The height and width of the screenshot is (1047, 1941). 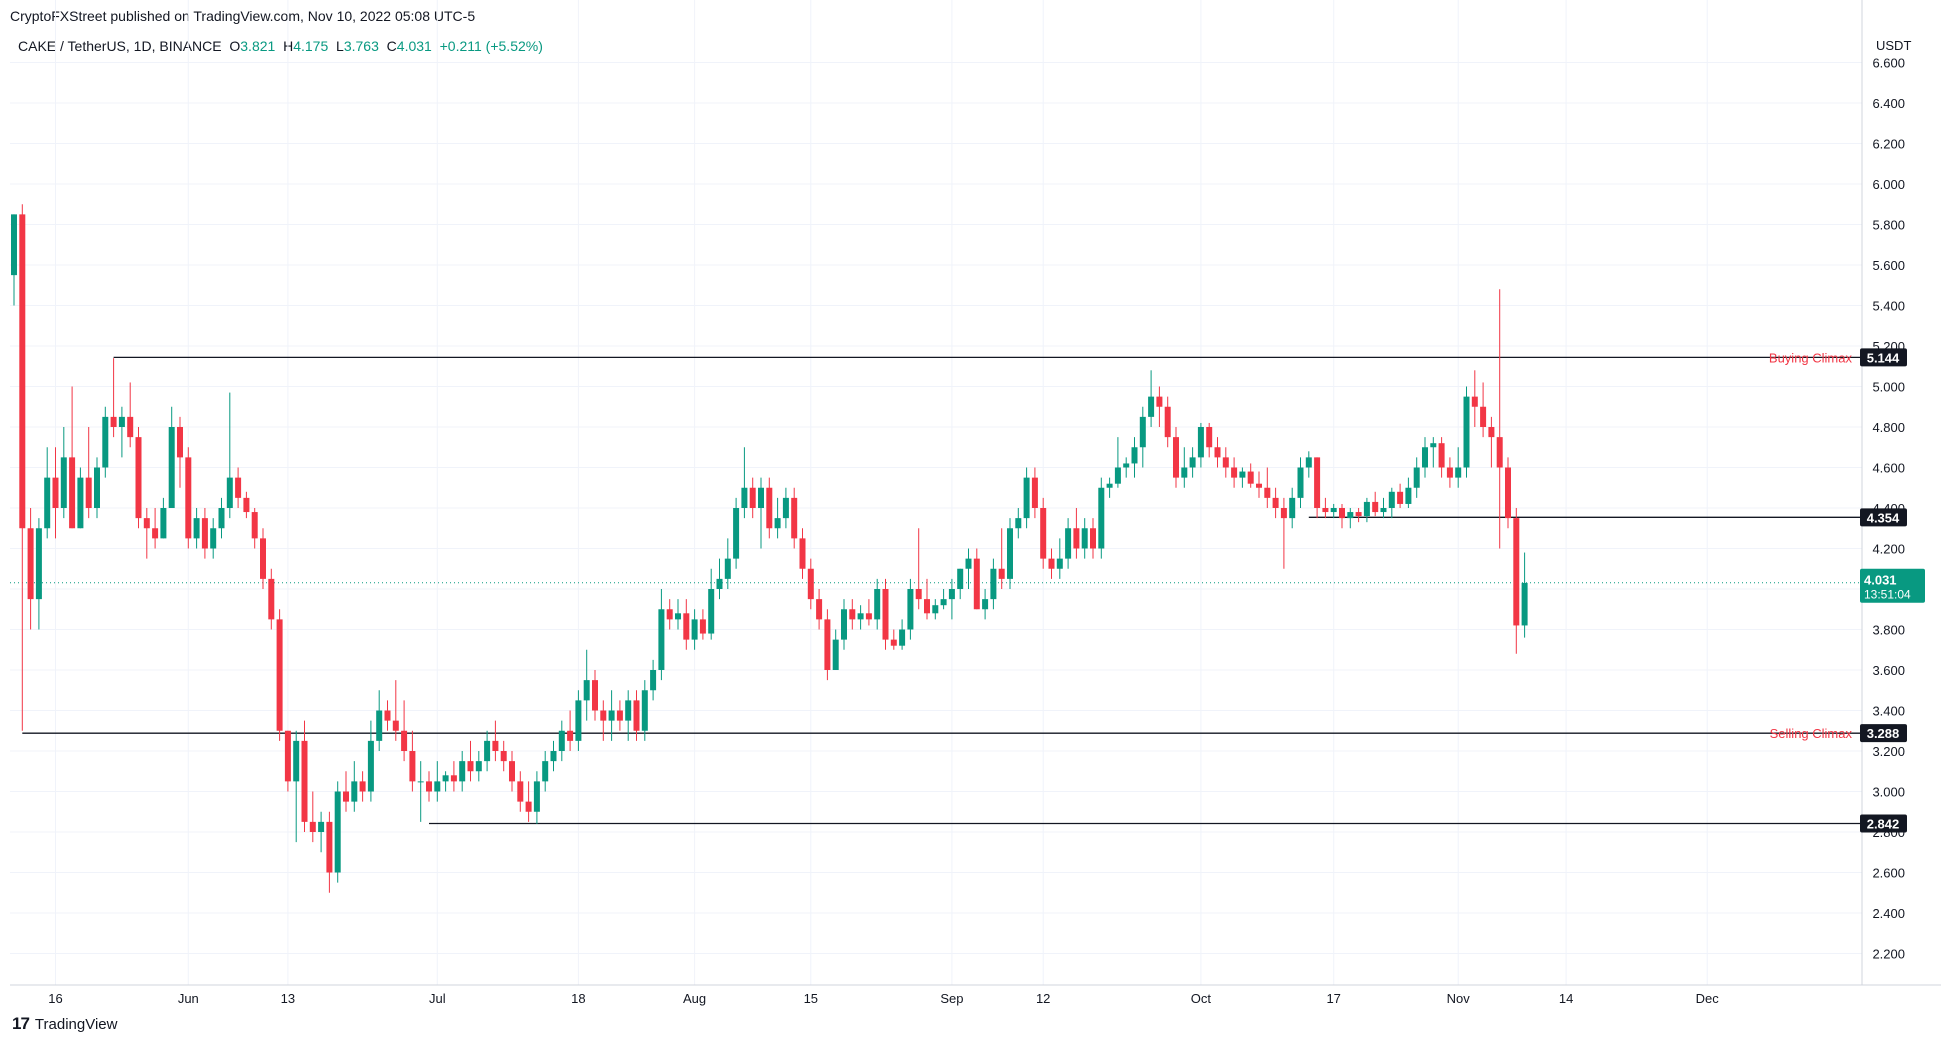 I want to click on level-value-label: 2.842, so click(x=1883, y=823).